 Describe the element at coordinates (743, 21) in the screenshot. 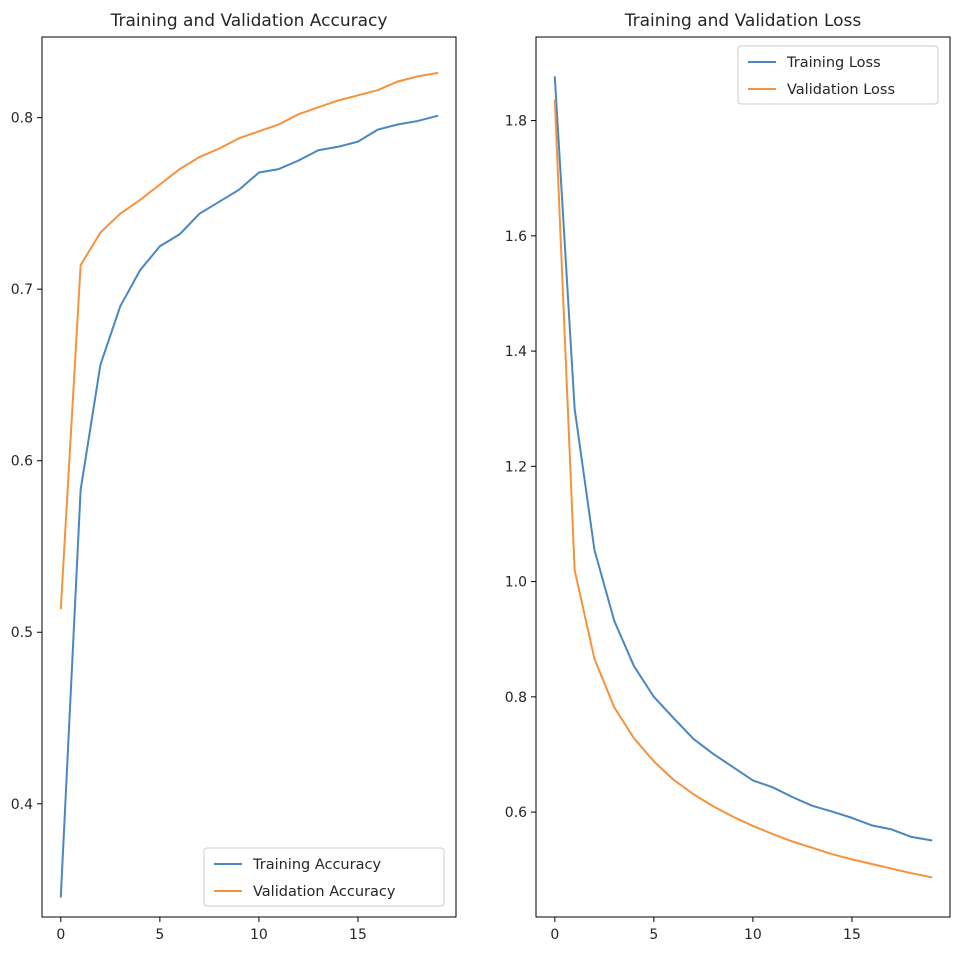

I see `chart-title: Training and Validation Loss` at that location.